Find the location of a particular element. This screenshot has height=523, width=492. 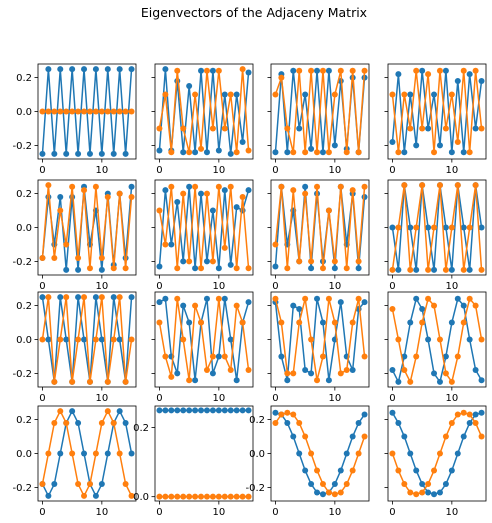

y-tick-label: -0.2 is located at coordinates (22, 146).